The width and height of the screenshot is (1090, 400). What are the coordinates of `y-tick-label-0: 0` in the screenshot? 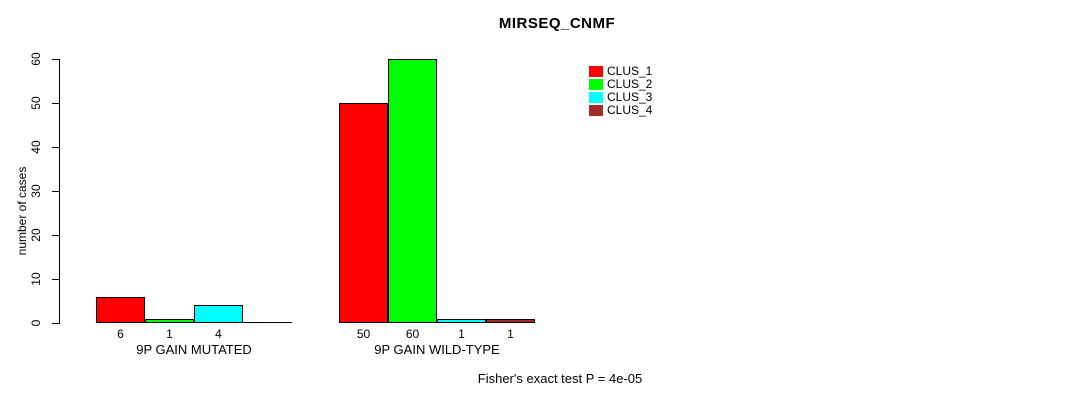 It's located at (36, 323).